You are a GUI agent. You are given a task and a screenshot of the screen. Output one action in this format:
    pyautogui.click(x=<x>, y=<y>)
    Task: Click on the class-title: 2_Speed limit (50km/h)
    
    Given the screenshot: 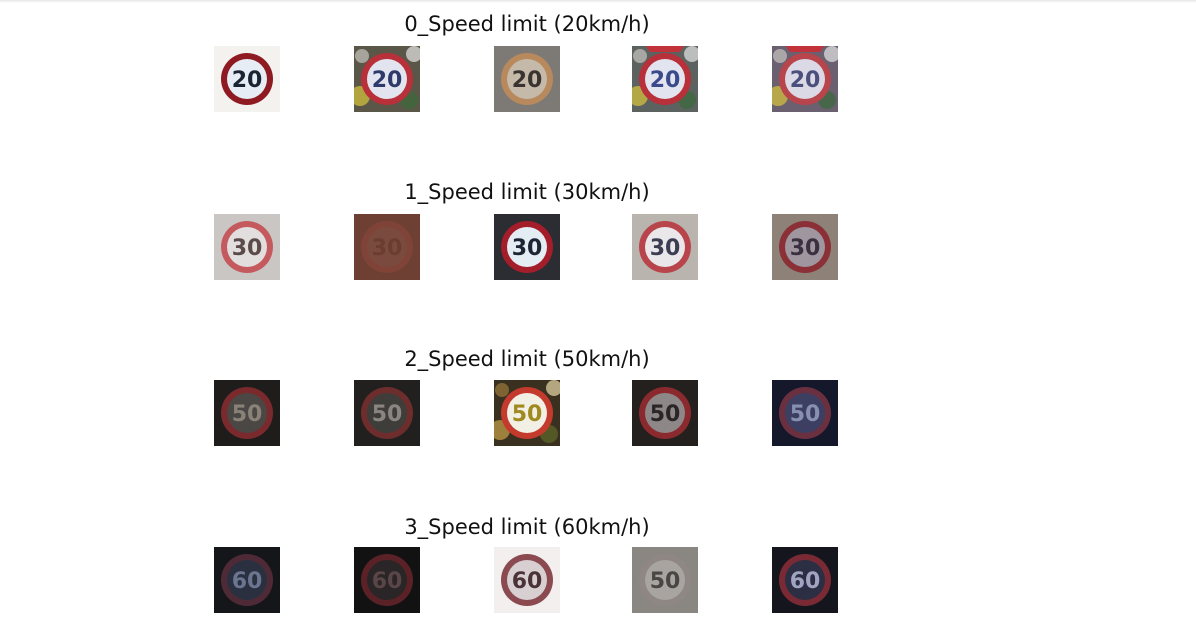 What is the action you would take?
    pyautogui.click(x=527, y=359)
    